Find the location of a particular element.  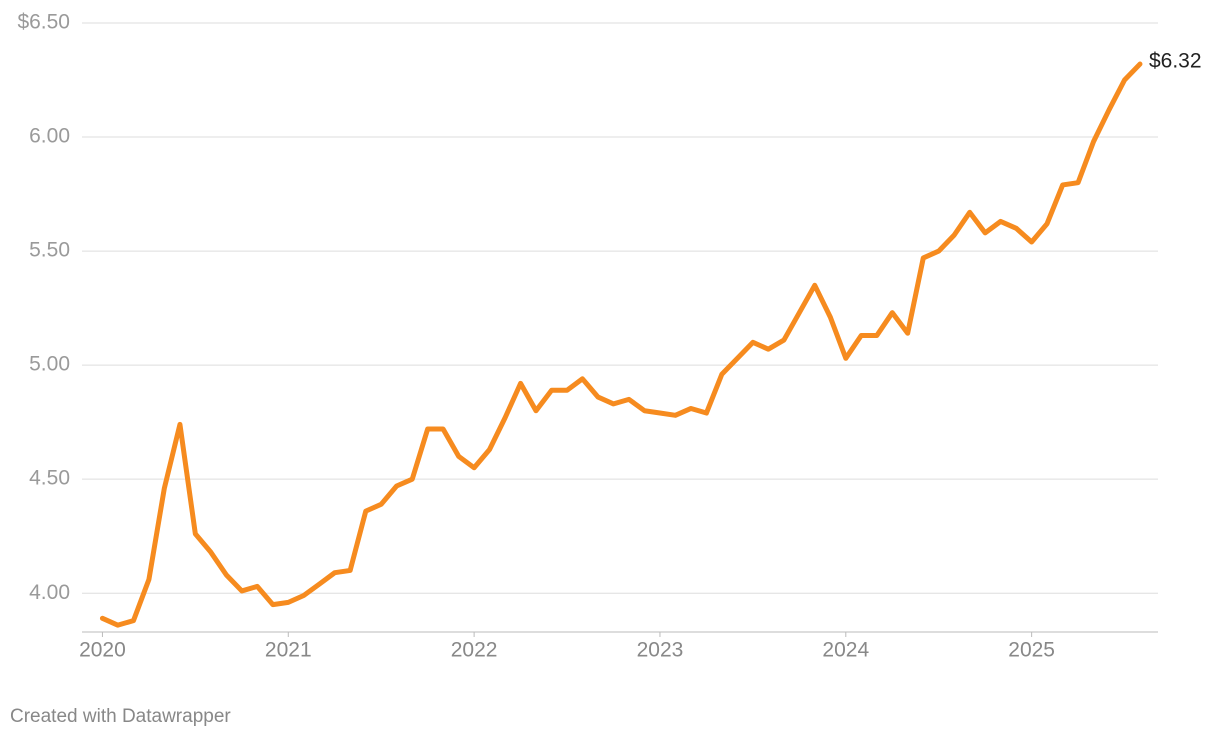

y-tick-label: 4.00 is located at coordinates (49, 592).